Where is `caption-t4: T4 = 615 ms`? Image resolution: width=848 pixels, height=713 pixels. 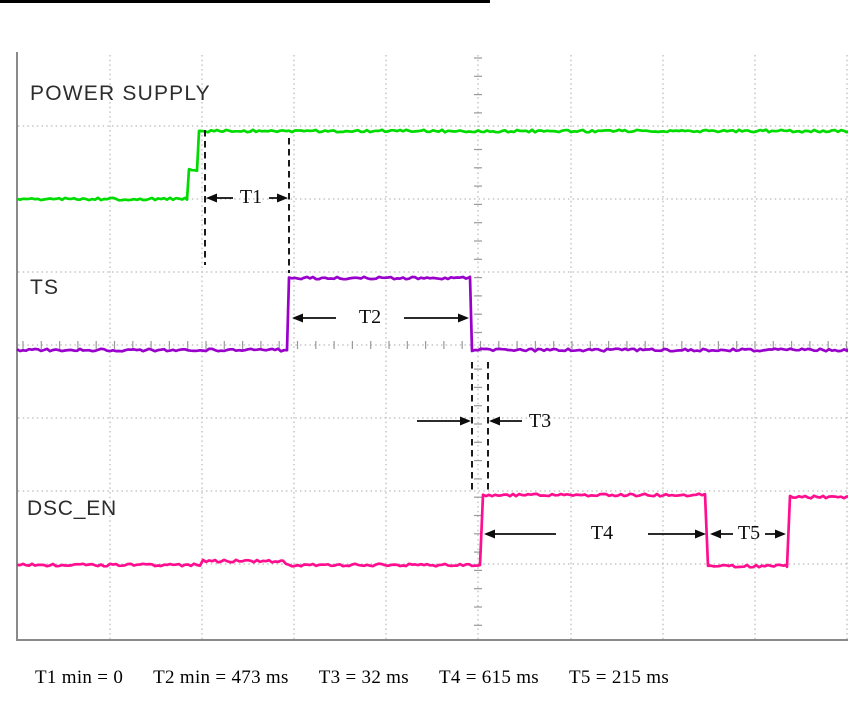 caption-t4: T4 = 615 ms is located at coordinates (488, 677).